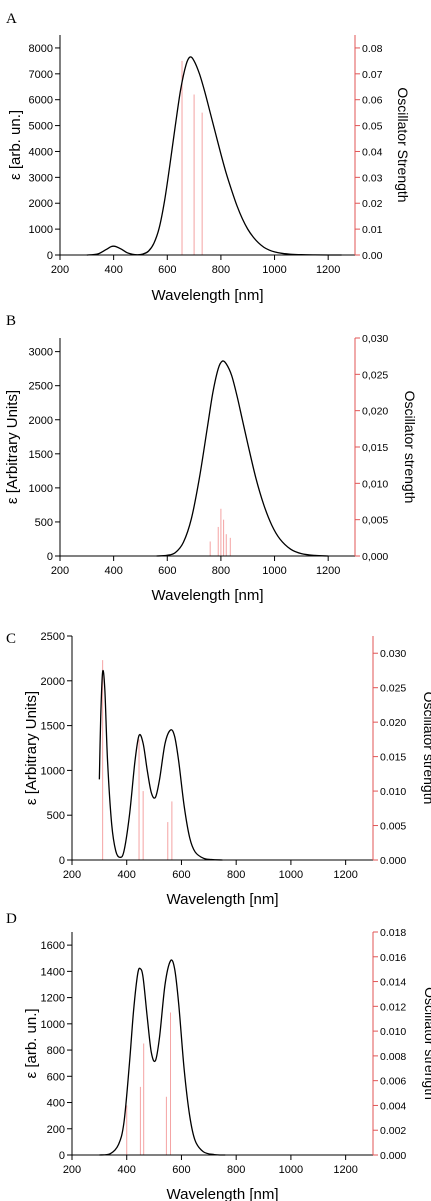  What do you see at coordinates (393, 958) in the screenshot?
I see `y2-tick-label: 0.016` at bounding box center [393, 958].